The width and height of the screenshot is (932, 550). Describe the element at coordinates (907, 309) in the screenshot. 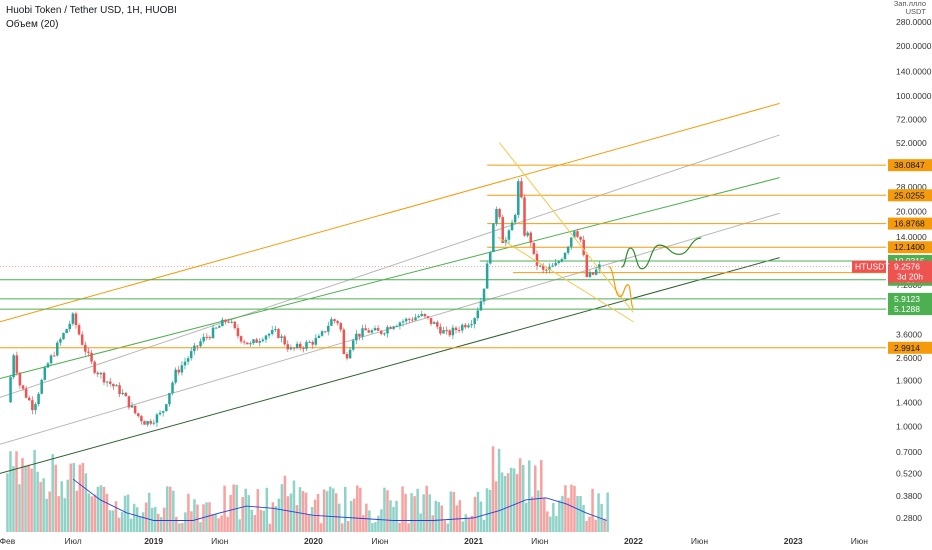

I see `level-tag-label: 5.1288` at that location.